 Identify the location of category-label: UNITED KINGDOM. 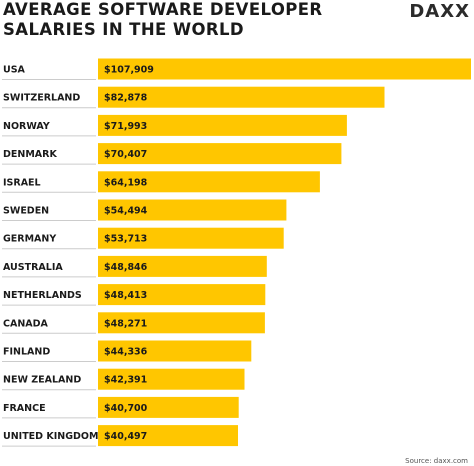
(50, 436).